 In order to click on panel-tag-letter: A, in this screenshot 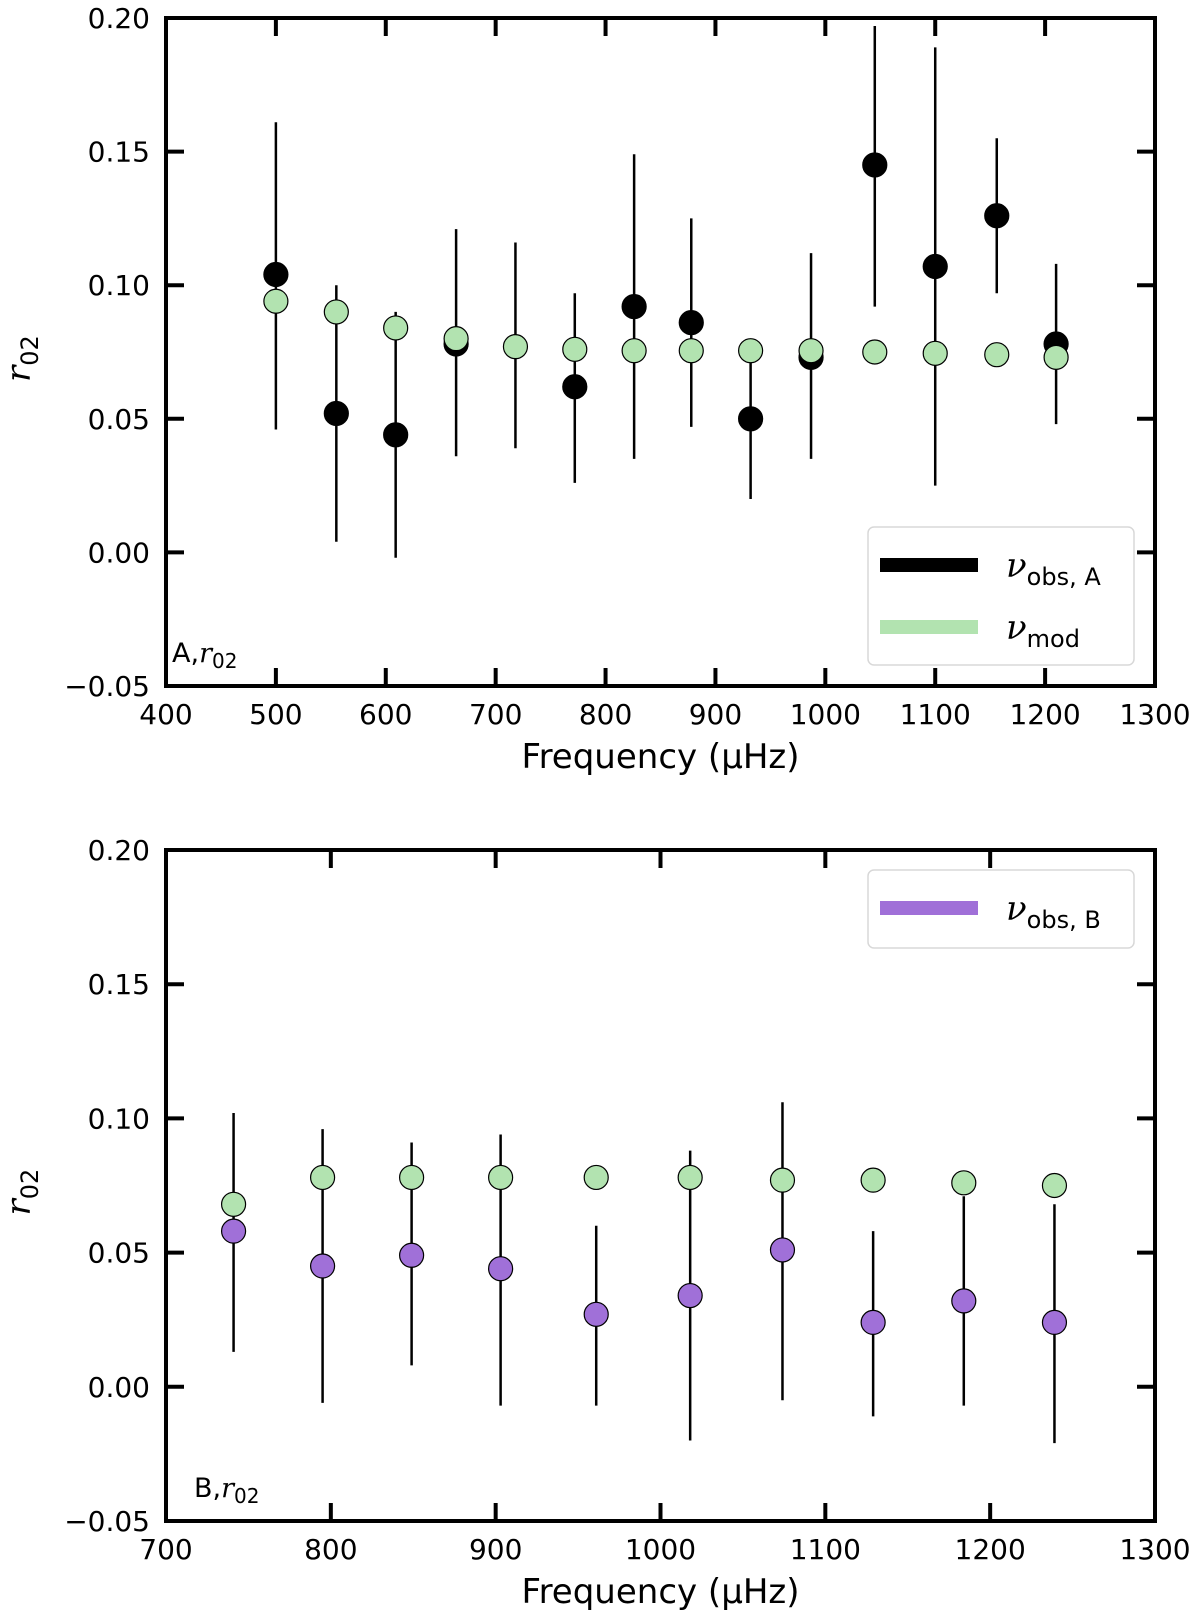, I will do `click(185, 653)`.